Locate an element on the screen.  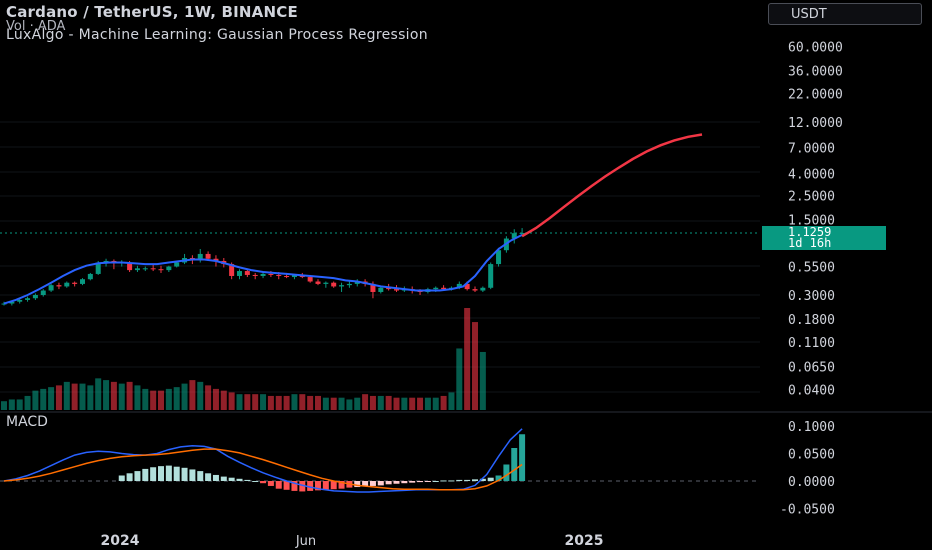
price-axis-label: 0.0650 is located at coordinates (811, 368).